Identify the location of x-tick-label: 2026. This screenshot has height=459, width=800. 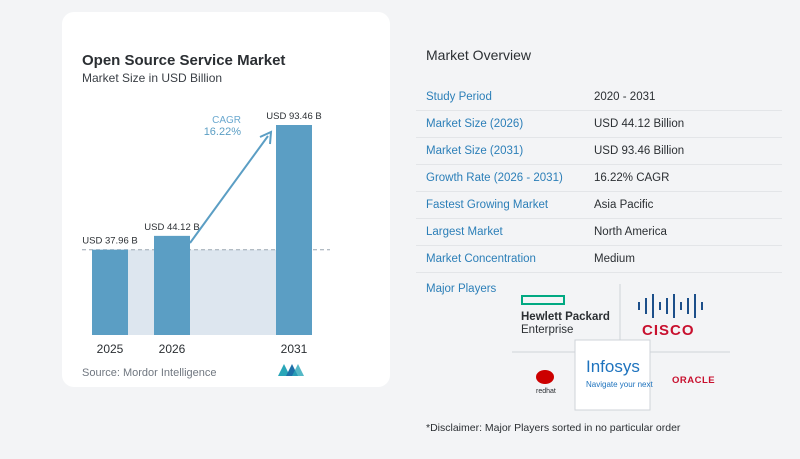
(172, 349).